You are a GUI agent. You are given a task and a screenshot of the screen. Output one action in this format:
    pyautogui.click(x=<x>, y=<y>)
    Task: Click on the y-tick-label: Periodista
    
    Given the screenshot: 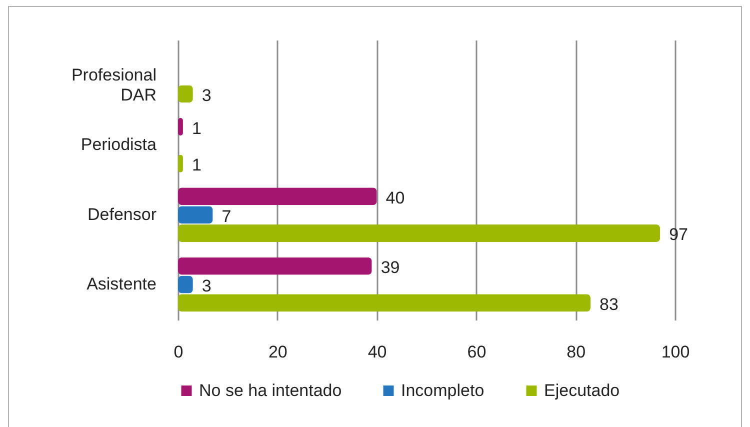 What is the action you would take?
    pyautogui.click(x=119, y=144)
    